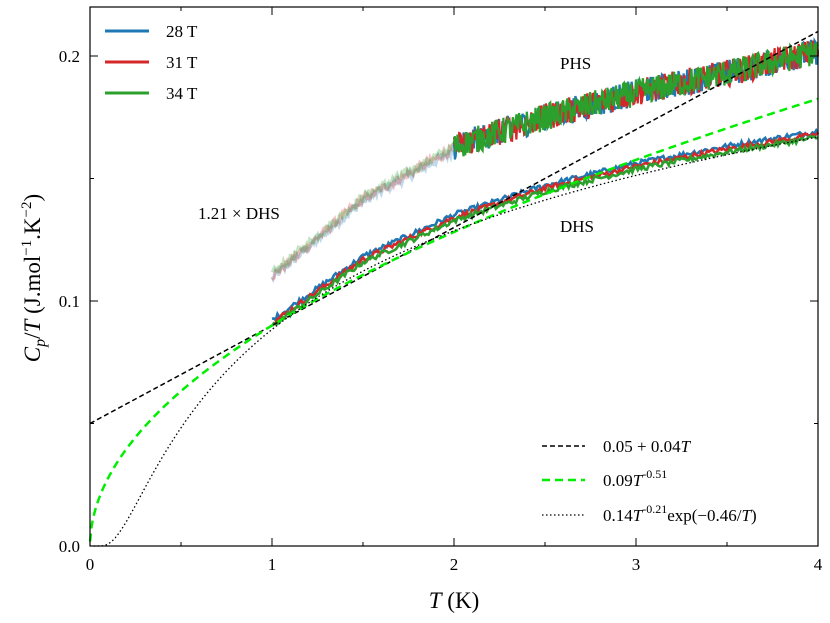 Image resolution: width=830 pixels, height=623 pixels. I want to click on legend-label-34t: 34 T, so click(182, 93).